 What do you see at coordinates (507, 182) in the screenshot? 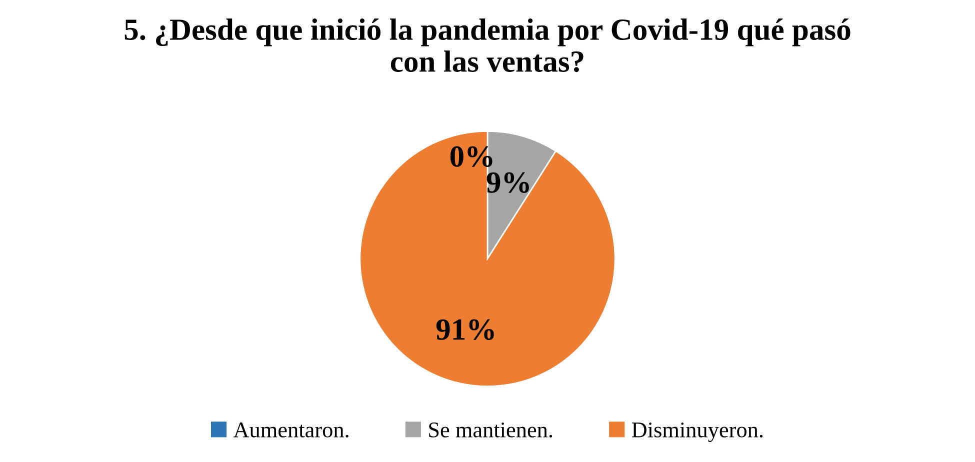
I see `data-label: 9%` at bounding box center [507, 182].